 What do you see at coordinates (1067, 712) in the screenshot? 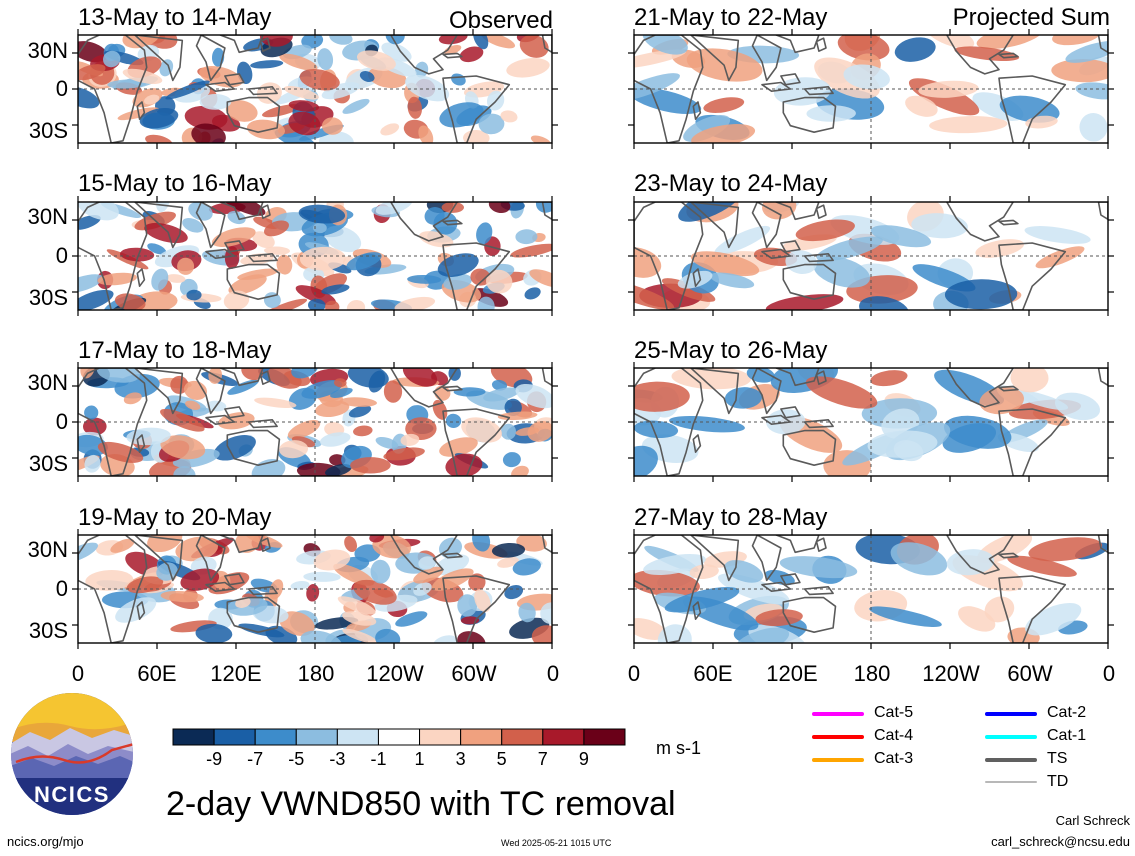
I see `tc-legend-label: Cat-2` at bounding box center [1067, 712].